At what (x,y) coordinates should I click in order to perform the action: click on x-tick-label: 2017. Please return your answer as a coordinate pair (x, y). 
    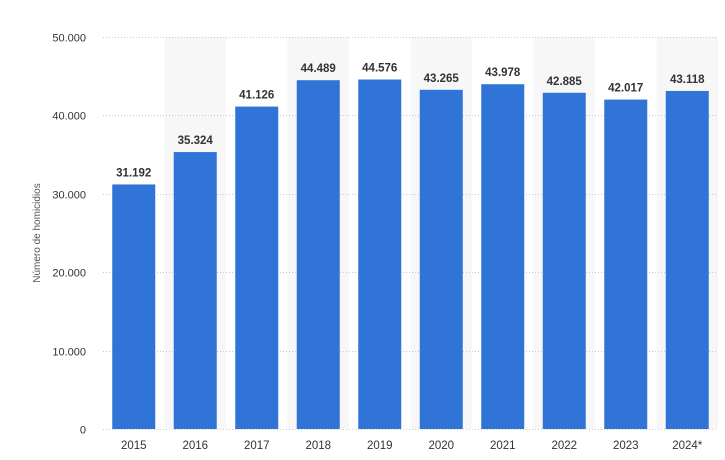
    Looking at the image, I should click on (257, 446).